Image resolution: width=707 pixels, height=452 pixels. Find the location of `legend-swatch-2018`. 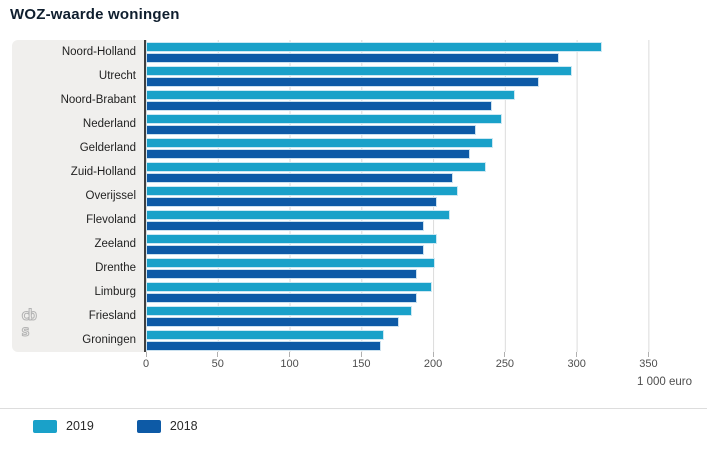

legend-swatch-2018 is located at coordinates (148, 426).